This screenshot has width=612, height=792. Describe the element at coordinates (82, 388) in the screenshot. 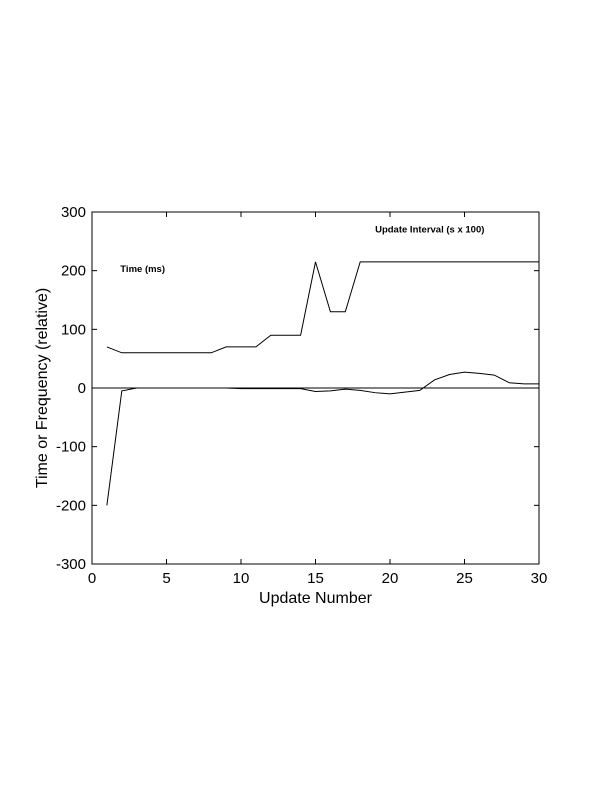

I see `y-tick-label: 0` at that location.